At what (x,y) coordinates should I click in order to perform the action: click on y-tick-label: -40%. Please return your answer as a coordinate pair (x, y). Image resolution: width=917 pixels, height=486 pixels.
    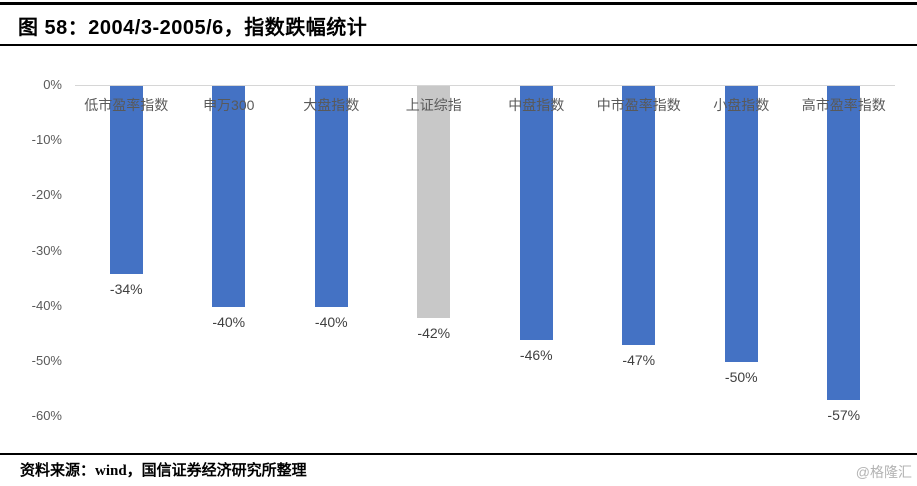
    Looking at the image, I should click on (46, 305).